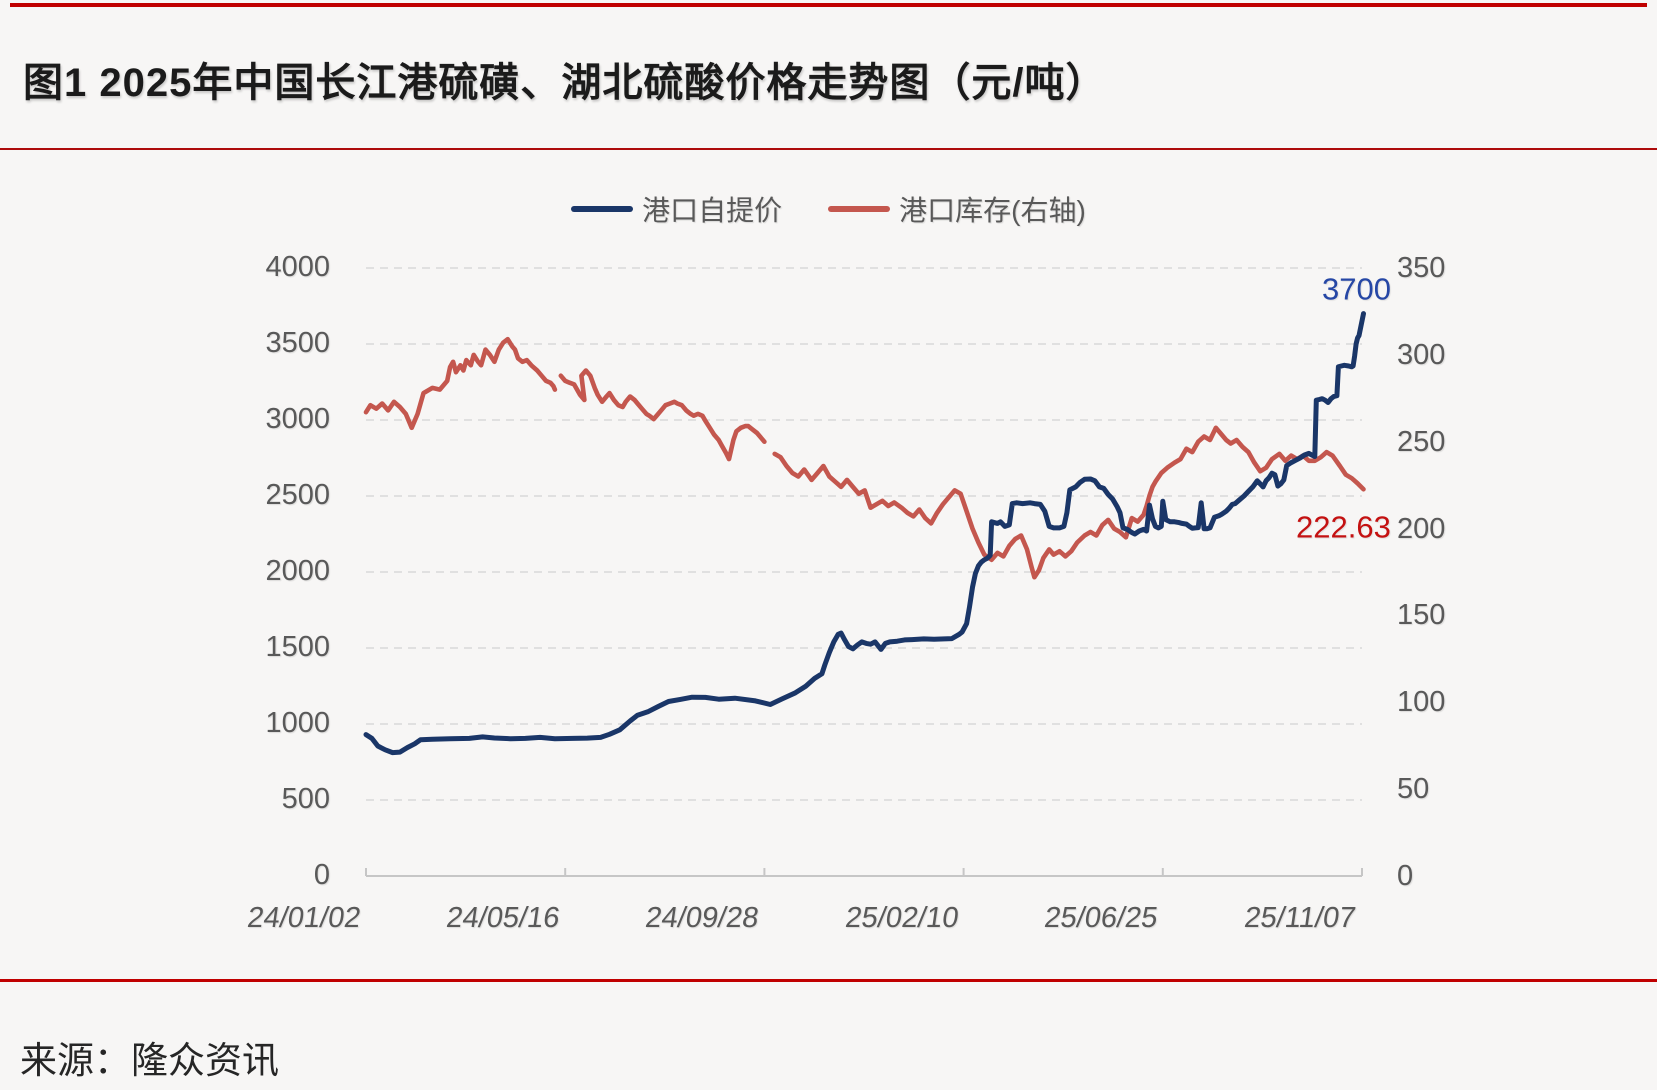 This screenshot has width=1657, height=1090. Describe the element at coordinates (828, 980) in the screenshot. I see `bottom-red-divider` at that location.